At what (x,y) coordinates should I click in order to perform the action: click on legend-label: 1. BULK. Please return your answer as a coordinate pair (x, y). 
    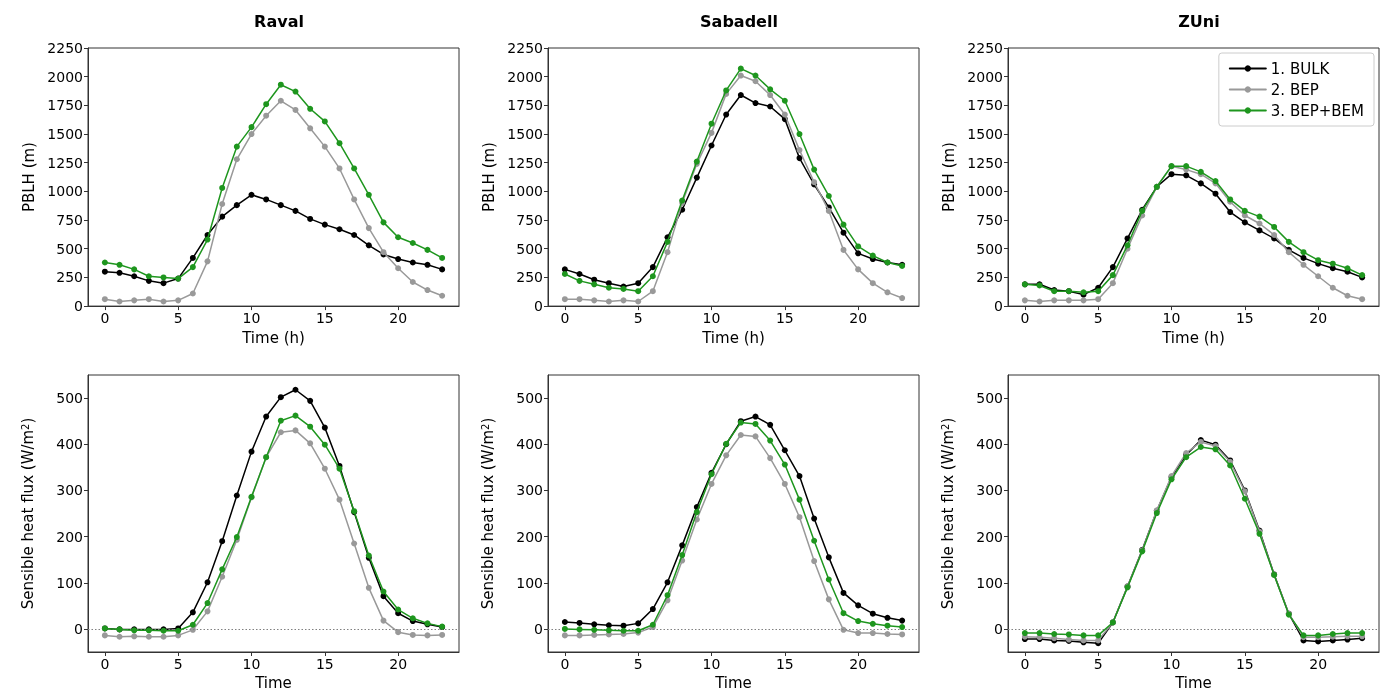
    Looking at the image, I should click on (1300, 68).